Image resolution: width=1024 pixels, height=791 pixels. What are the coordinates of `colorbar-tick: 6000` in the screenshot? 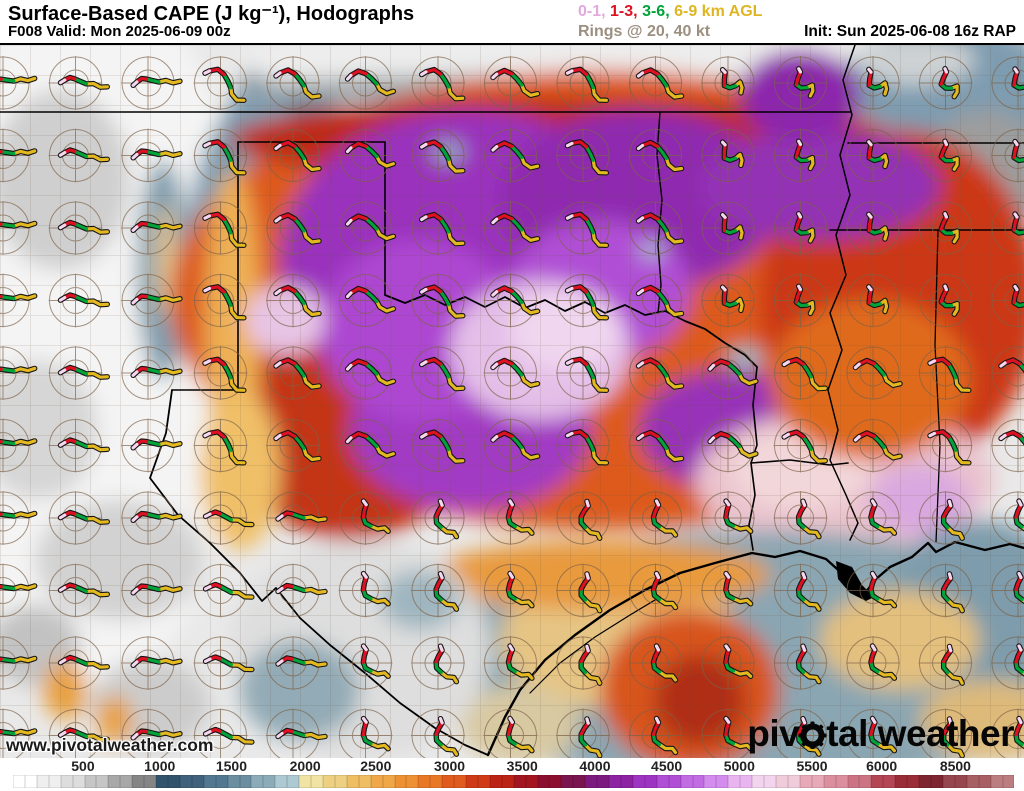 It's located at (882, 766).